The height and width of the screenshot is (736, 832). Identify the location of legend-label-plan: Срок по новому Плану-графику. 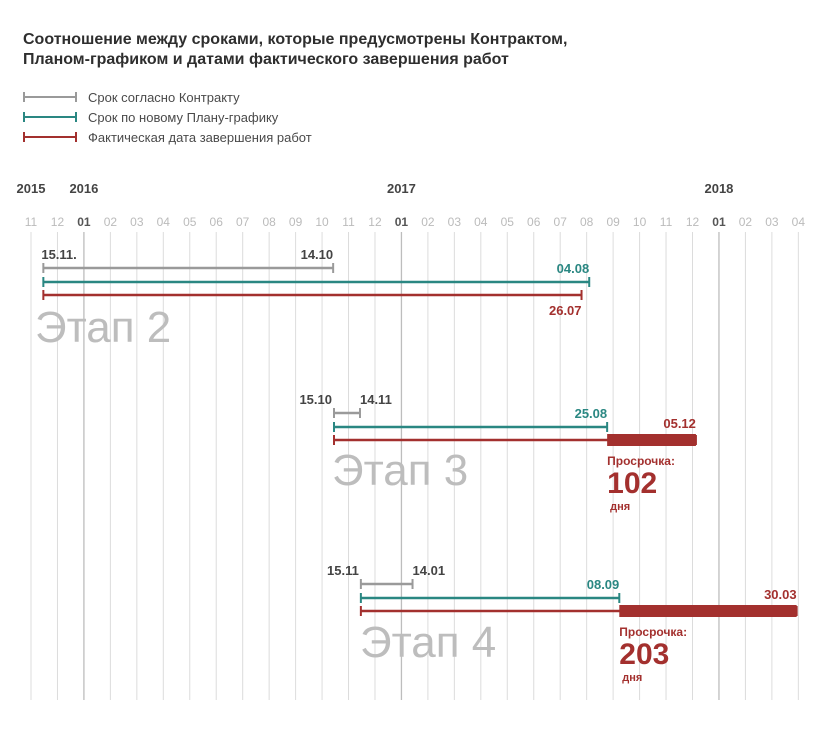
(183, 117).